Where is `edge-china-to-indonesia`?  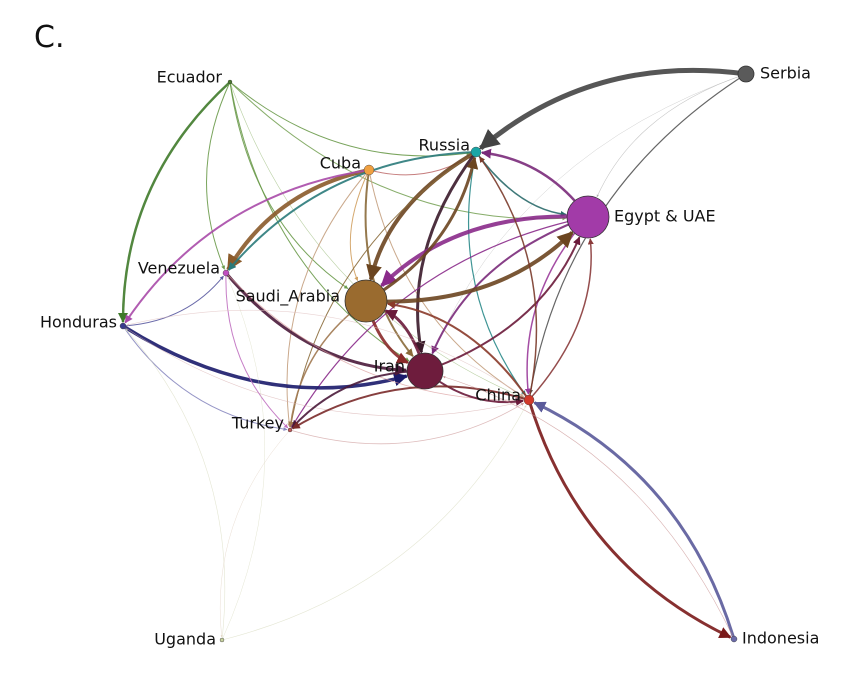 edge-china-to-indonesia is located at coordinates (629, 519).